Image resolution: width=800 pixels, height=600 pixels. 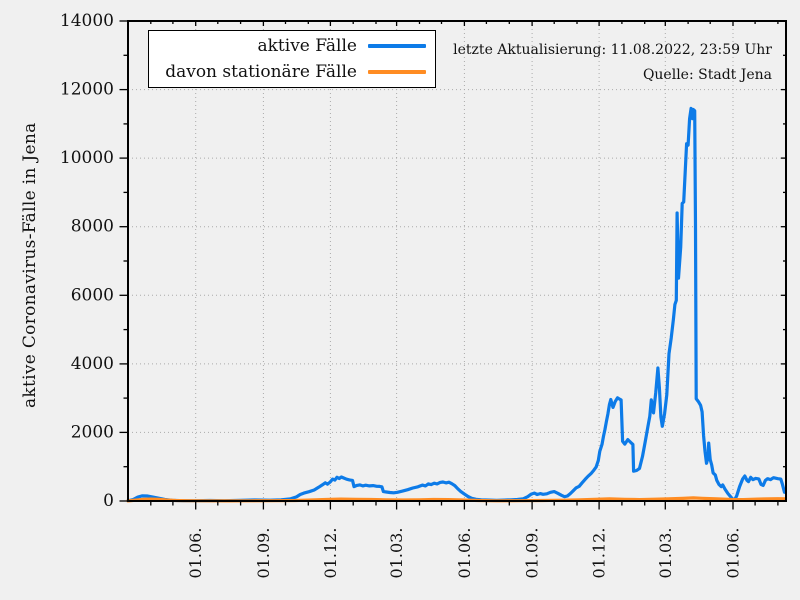 What do you see at coordinates (87, 21) in the screenshot?
I see `svg-text: 14000` at bounding box center [87, 21].